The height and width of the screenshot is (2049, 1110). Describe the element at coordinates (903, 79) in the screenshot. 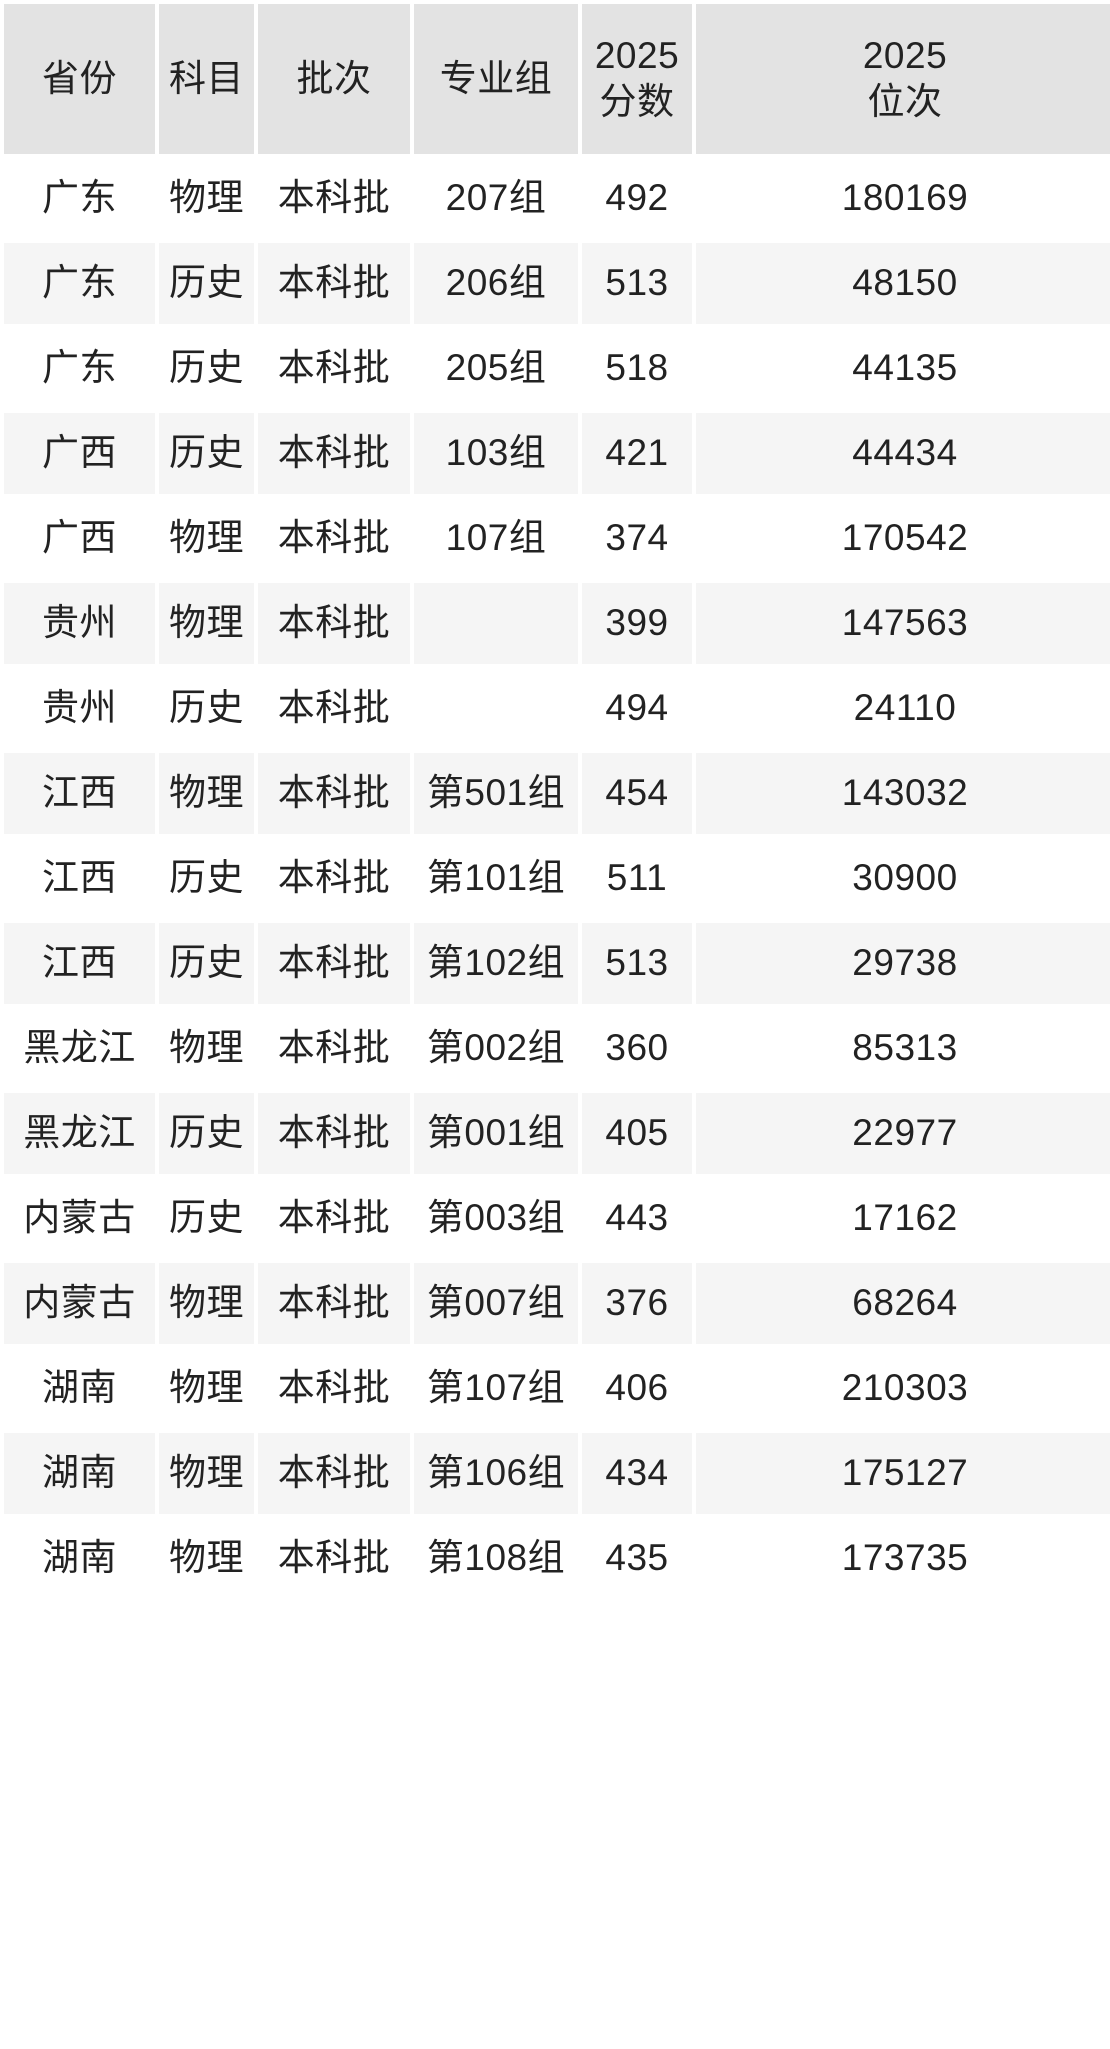

I see `column-header-rank-2025: 2025 位次` at that location.